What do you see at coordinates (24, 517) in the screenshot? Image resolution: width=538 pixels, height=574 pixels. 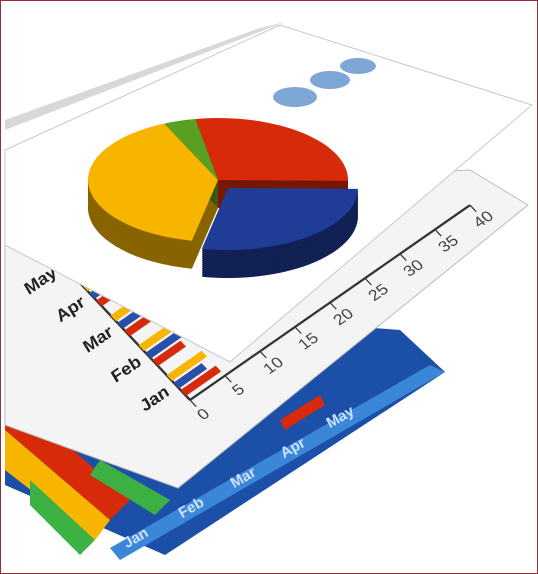 I see `row-label: 10` at bounding box center [24, 517].